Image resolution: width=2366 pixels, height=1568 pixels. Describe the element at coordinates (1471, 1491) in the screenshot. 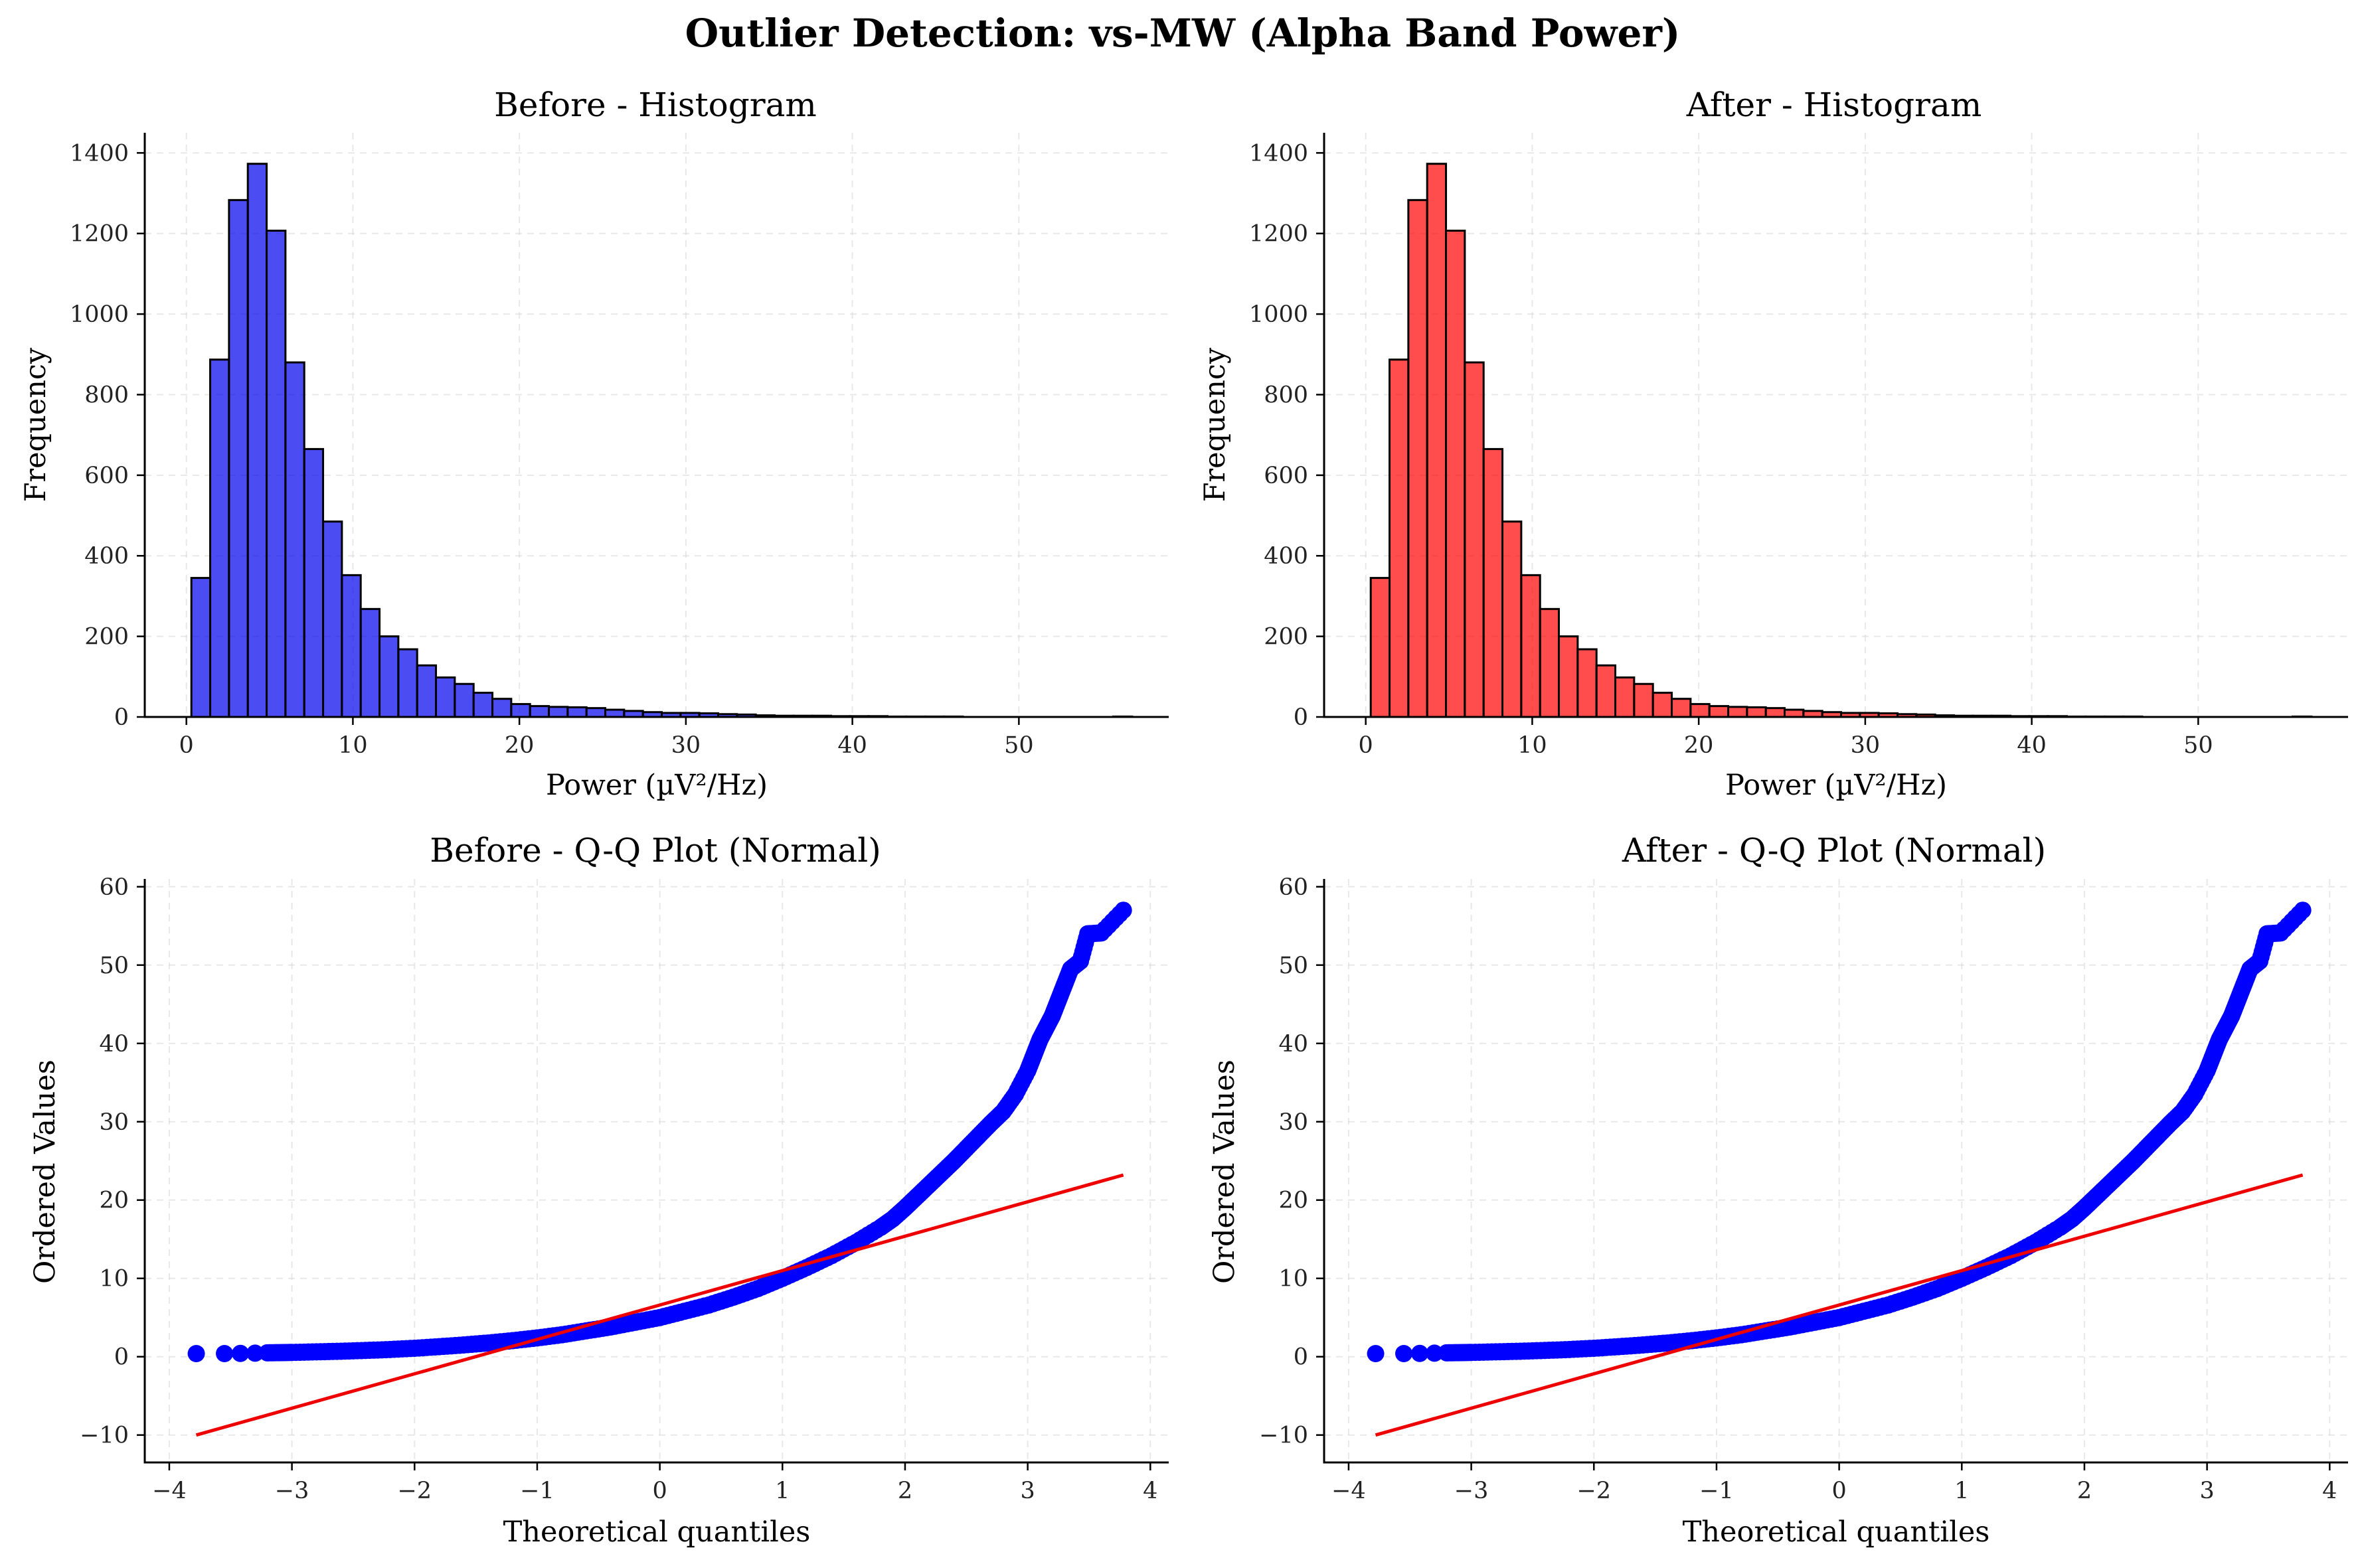

I see `x-tick-label: −3` at that location.